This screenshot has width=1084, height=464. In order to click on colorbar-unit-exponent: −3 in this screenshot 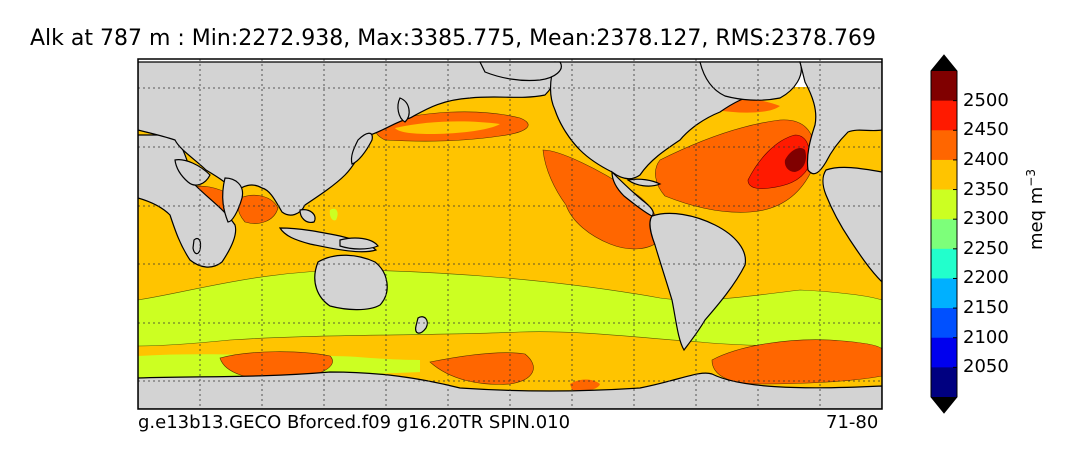, I will do `click(1031, 178)`.